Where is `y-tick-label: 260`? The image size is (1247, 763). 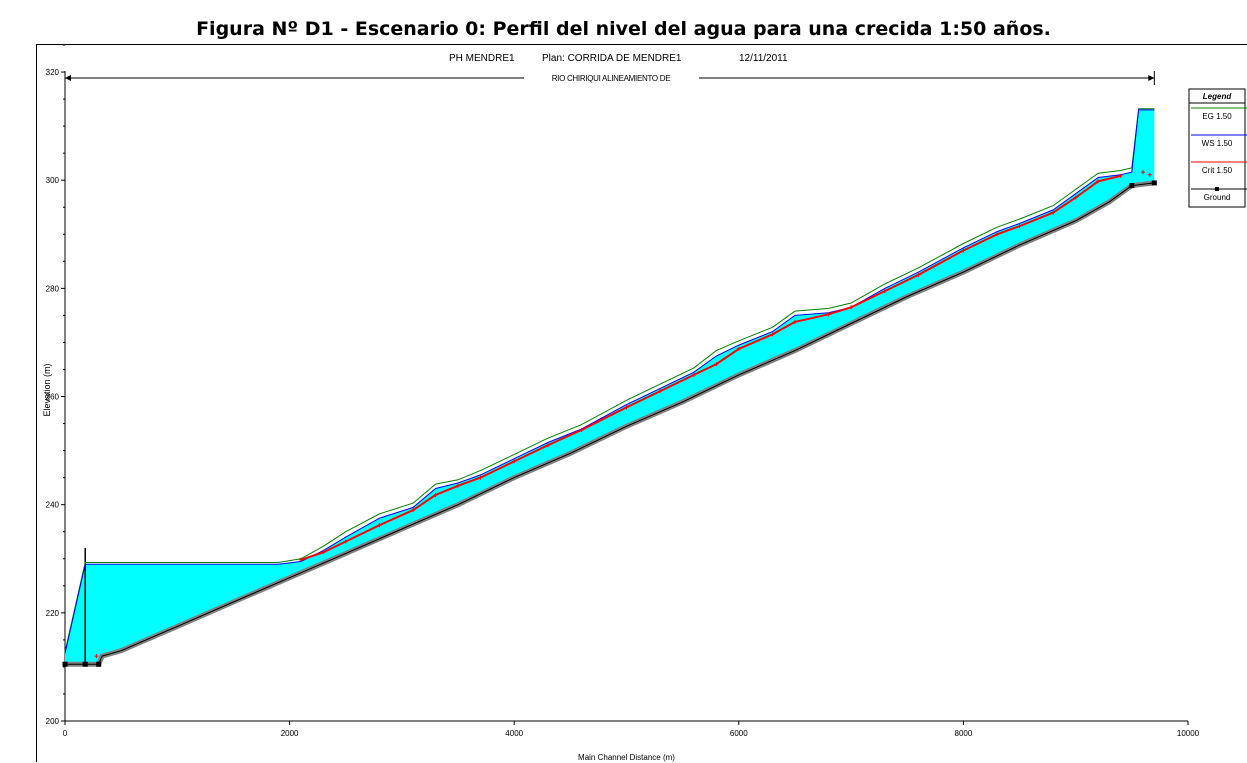
y-tick-label: 260 is located at coordinates (53, 397).